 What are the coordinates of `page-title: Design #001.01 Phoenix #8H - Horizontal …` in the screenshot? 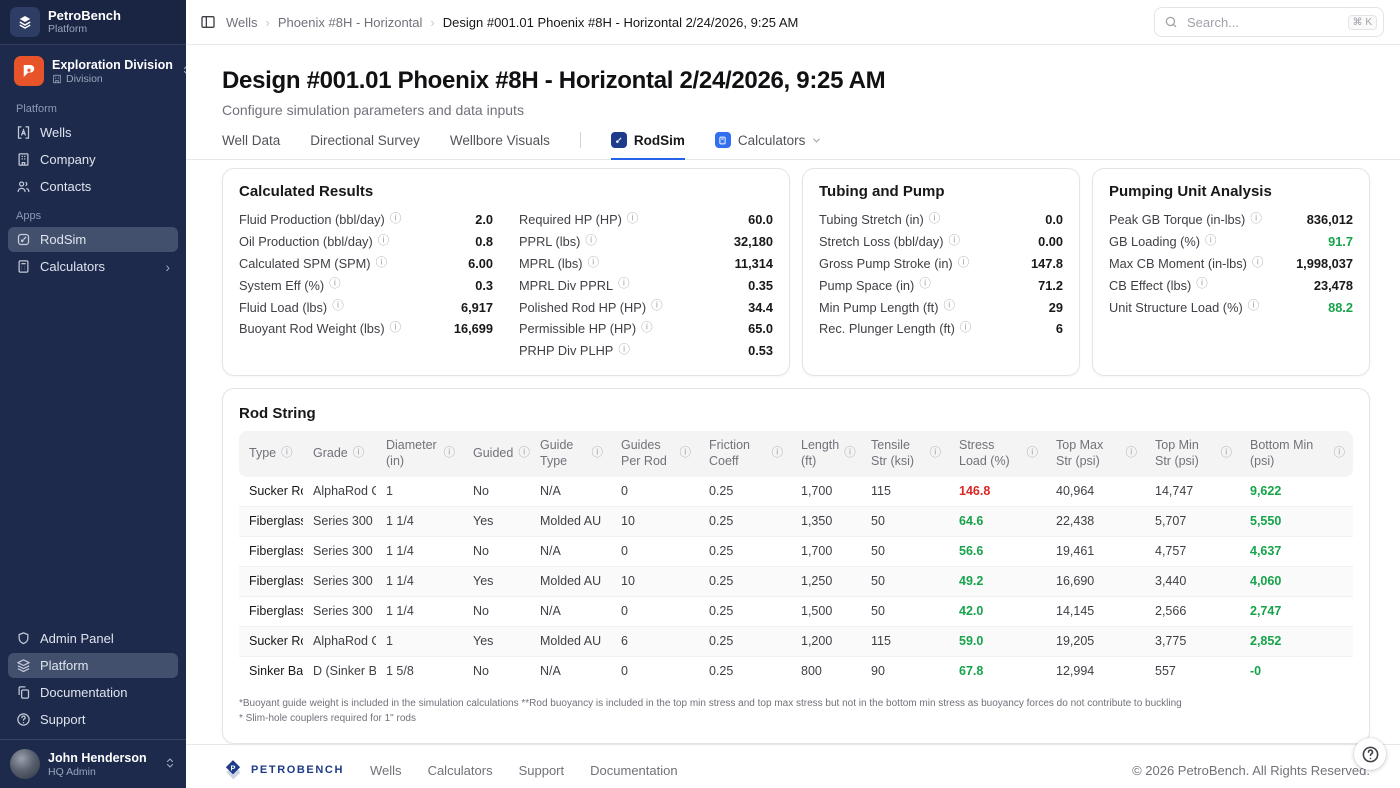 It's located at (554, 80).